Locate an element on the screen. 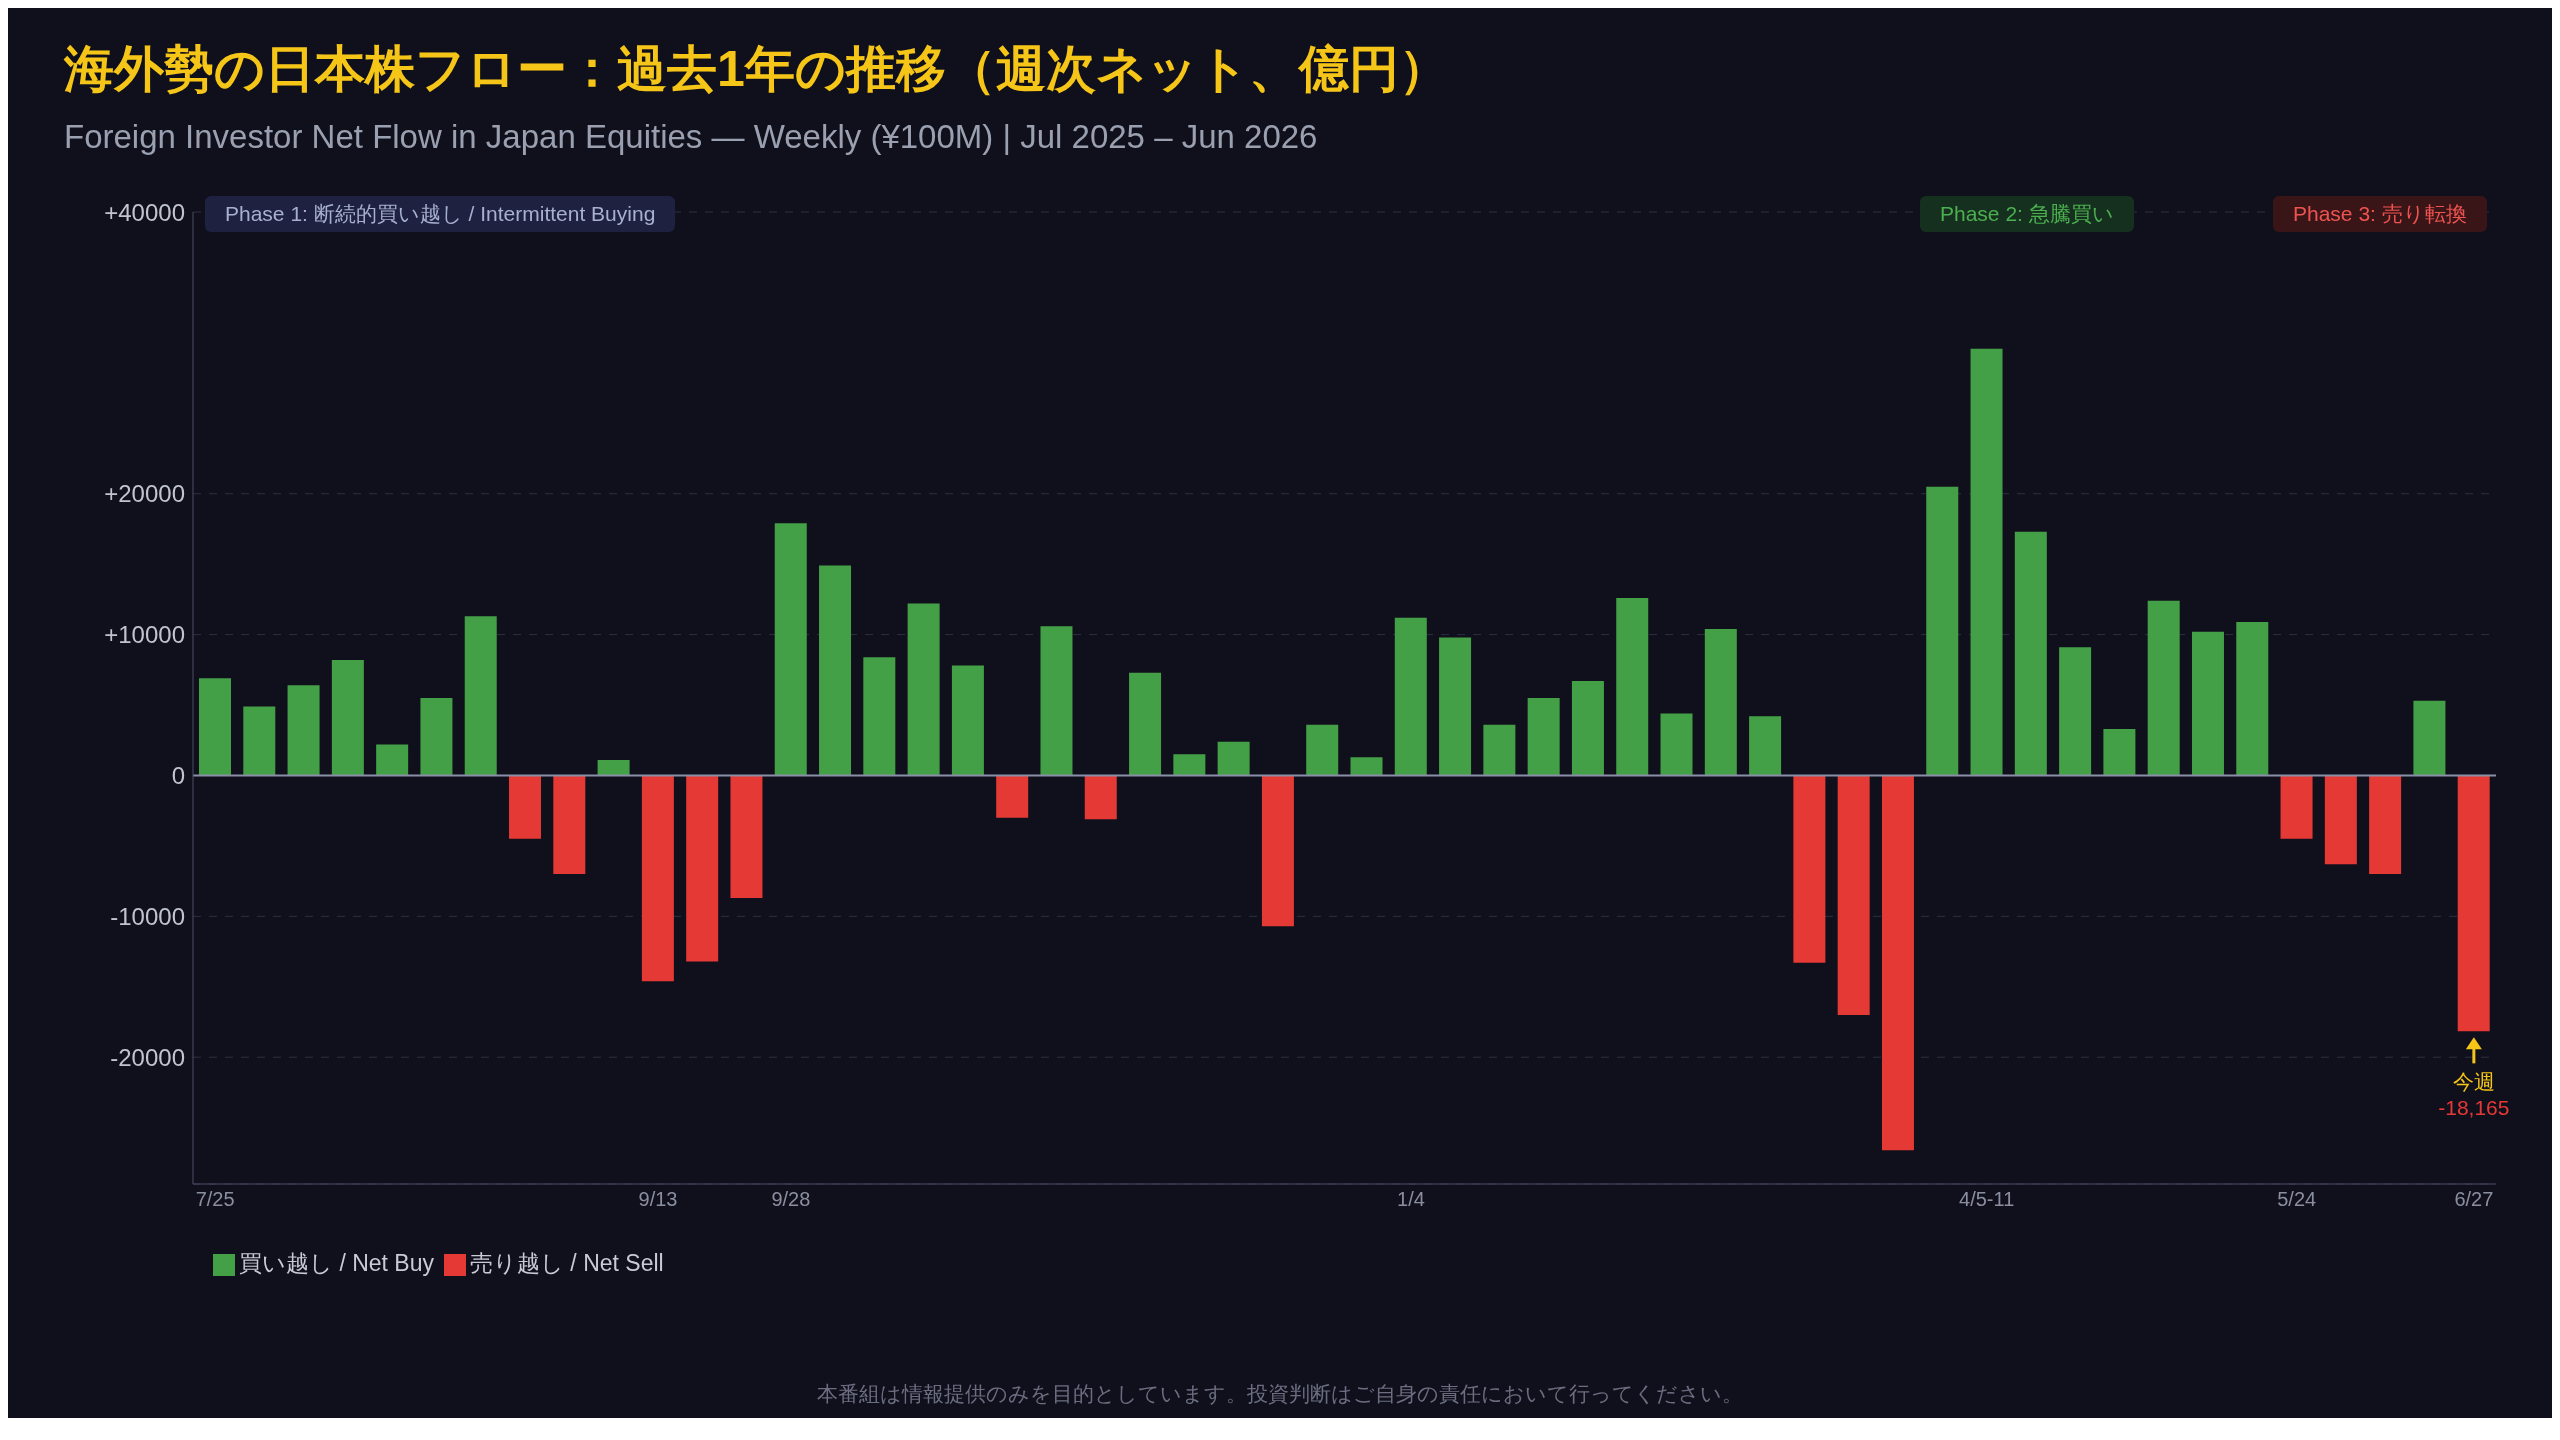 The height and width of the screenshot is (1440, 2560). text: 本番組は情報提供のみを目的としています。投資判断はご自身の責任において行ってください。 is located at coordinates (1280, 1394).